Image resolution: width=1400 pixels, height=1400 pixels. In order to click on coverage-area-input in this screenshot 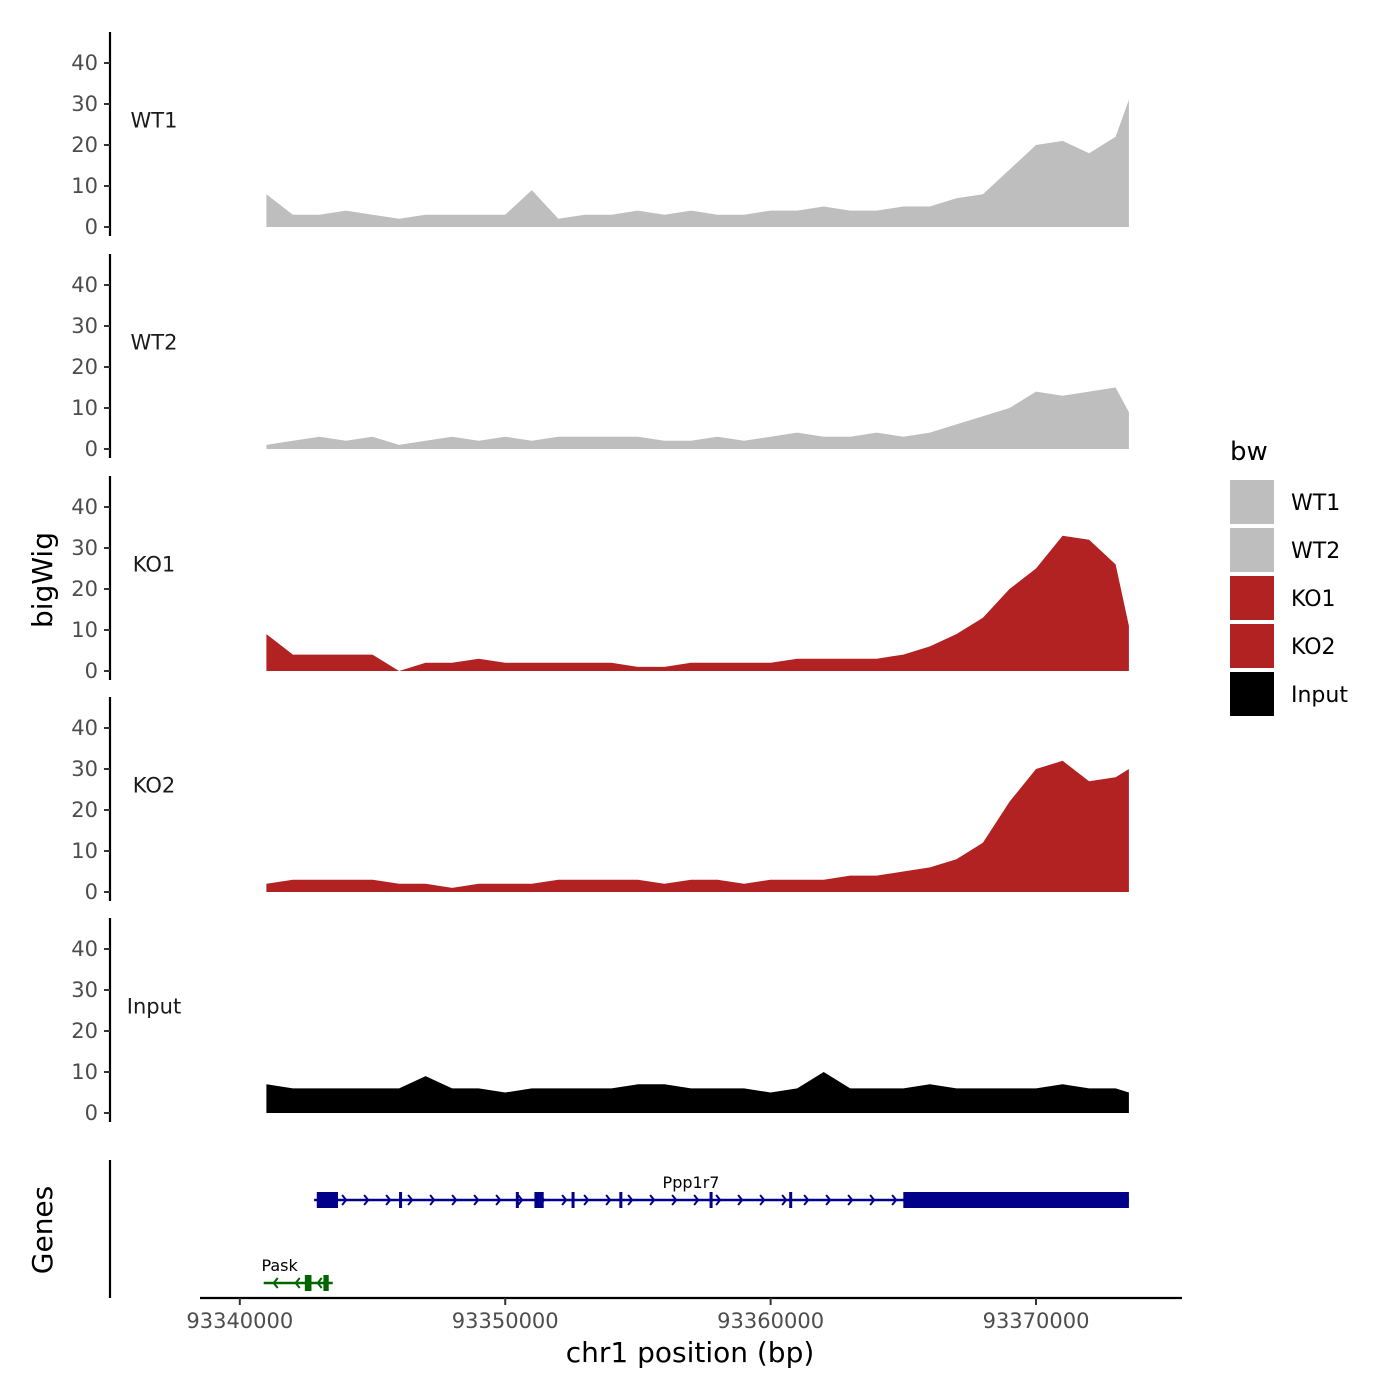, I will do `click(697, 1092)`.